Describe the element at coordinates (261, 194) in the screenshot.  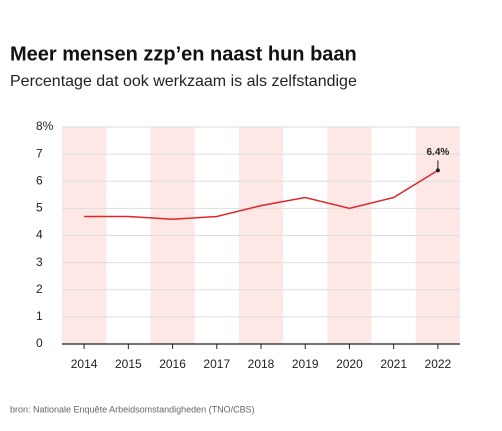
I see `line` at that location.